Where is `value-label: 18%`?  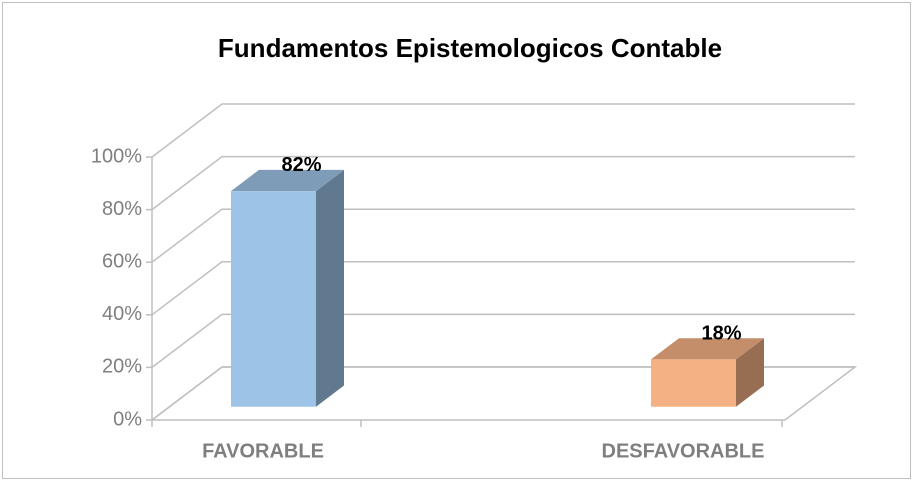
value-label: 18% is located at coordinates (721, 333).